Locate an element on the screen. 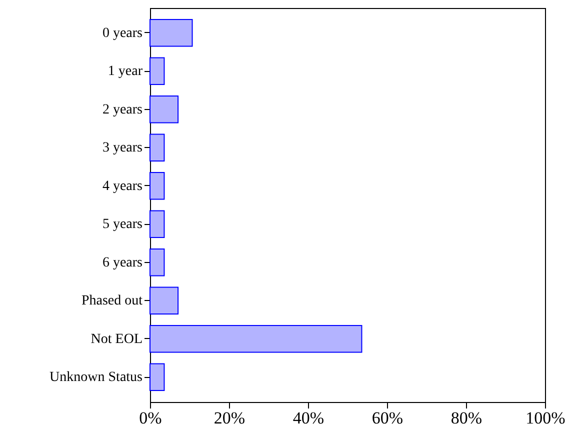 The height and width of the screenshot is (428, 574). y-tick-label: 2 years is located at coordinates (122, 110).